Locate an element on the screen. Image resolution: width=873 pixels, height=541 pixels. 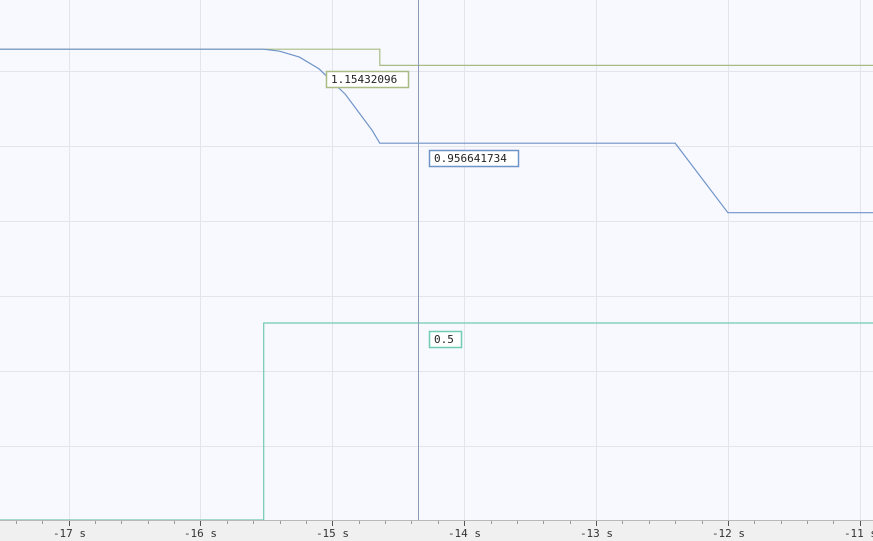
axis-tick-label: -13 s is located at coordinates (596, 533).